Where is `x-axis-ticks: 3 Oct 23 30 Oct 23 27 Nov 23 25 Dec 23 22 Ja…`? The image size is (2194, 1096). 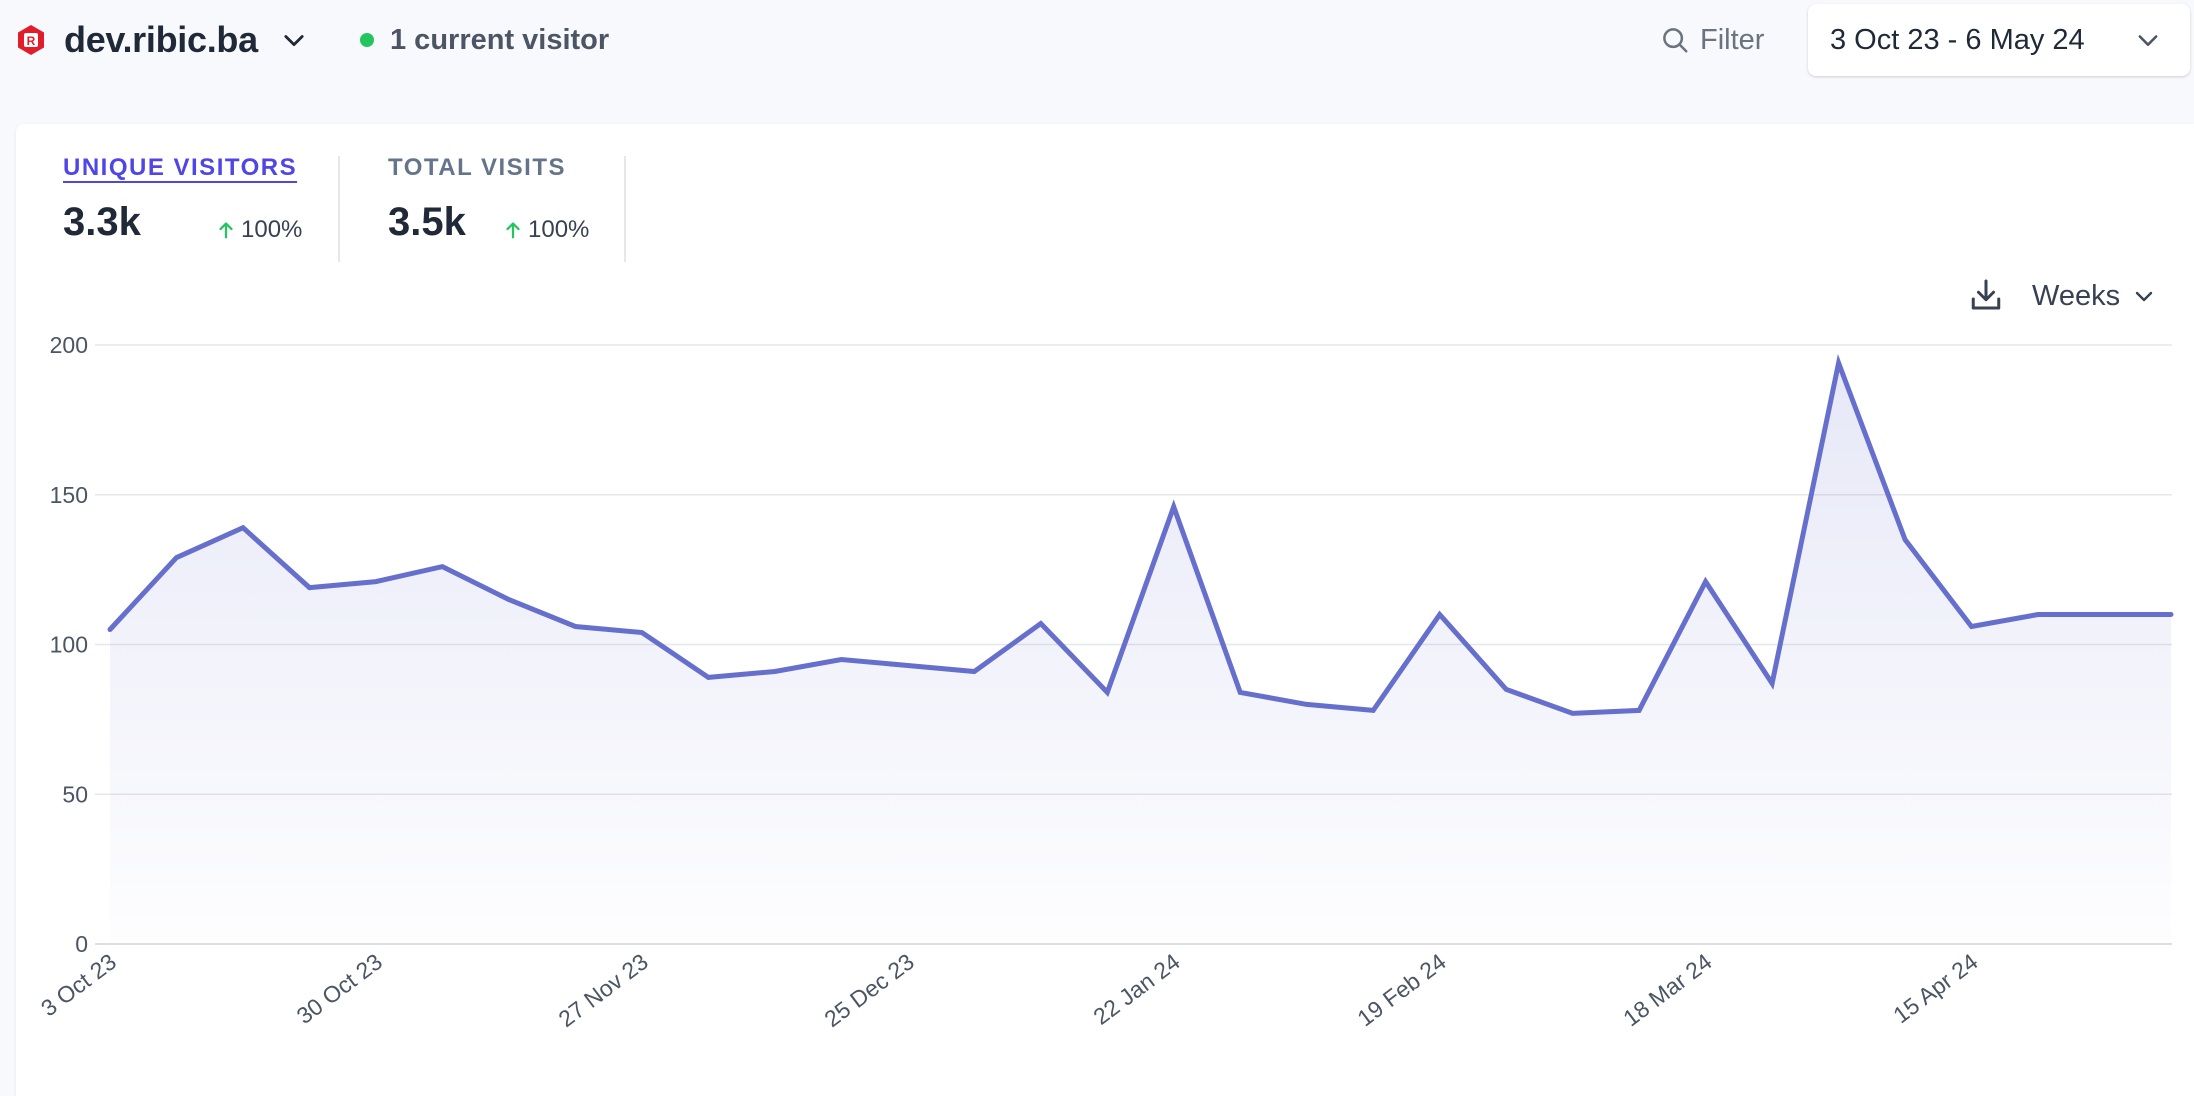
x-axis-ticks: 3 Oct 23 30 Oct 23 27 Nov 23 25 Dec 23 22 Ja… is located at coordinates (1009, 990).